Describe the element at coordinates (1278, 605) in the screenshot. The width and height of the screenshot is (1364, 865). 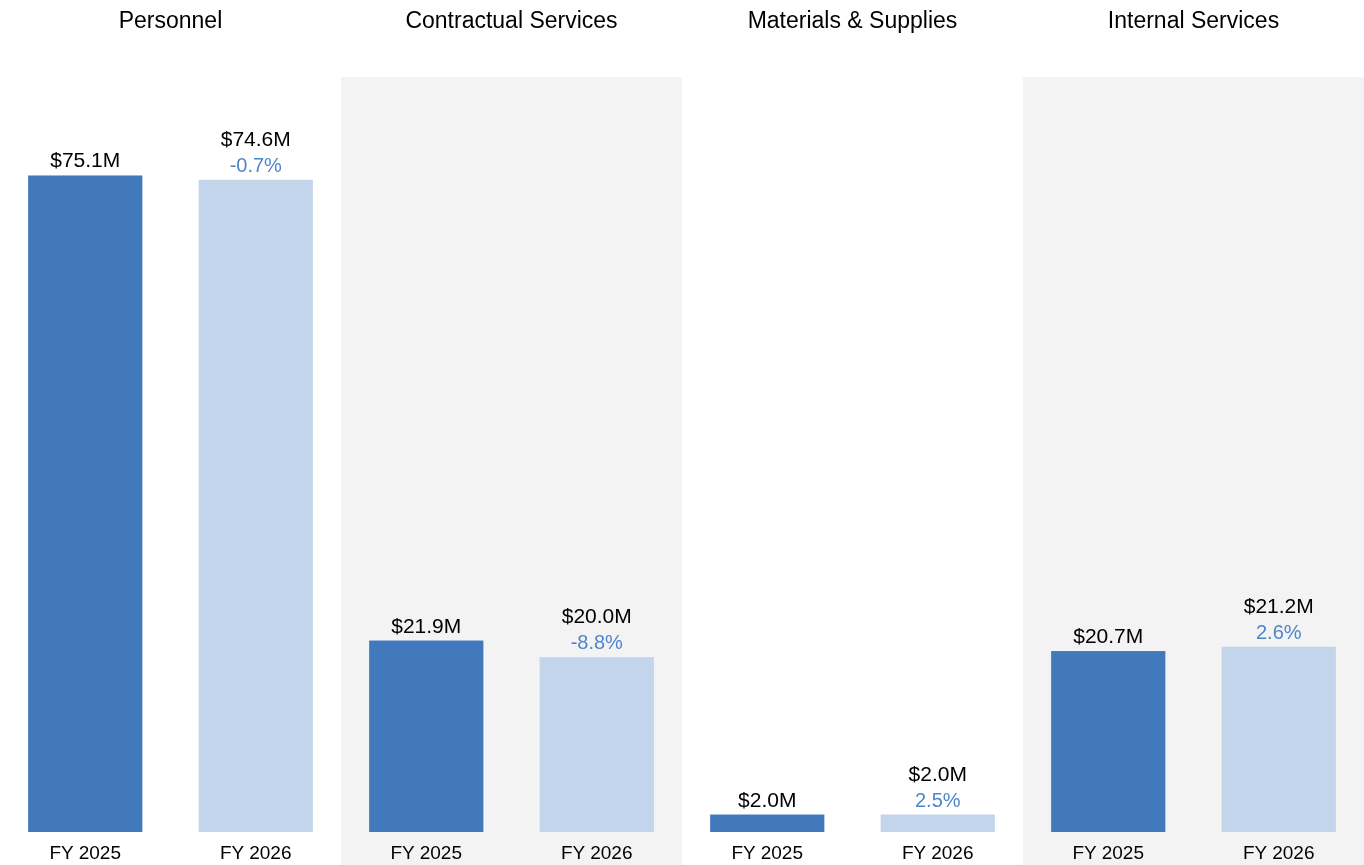
I see `data-label: $21.2M` at that location.